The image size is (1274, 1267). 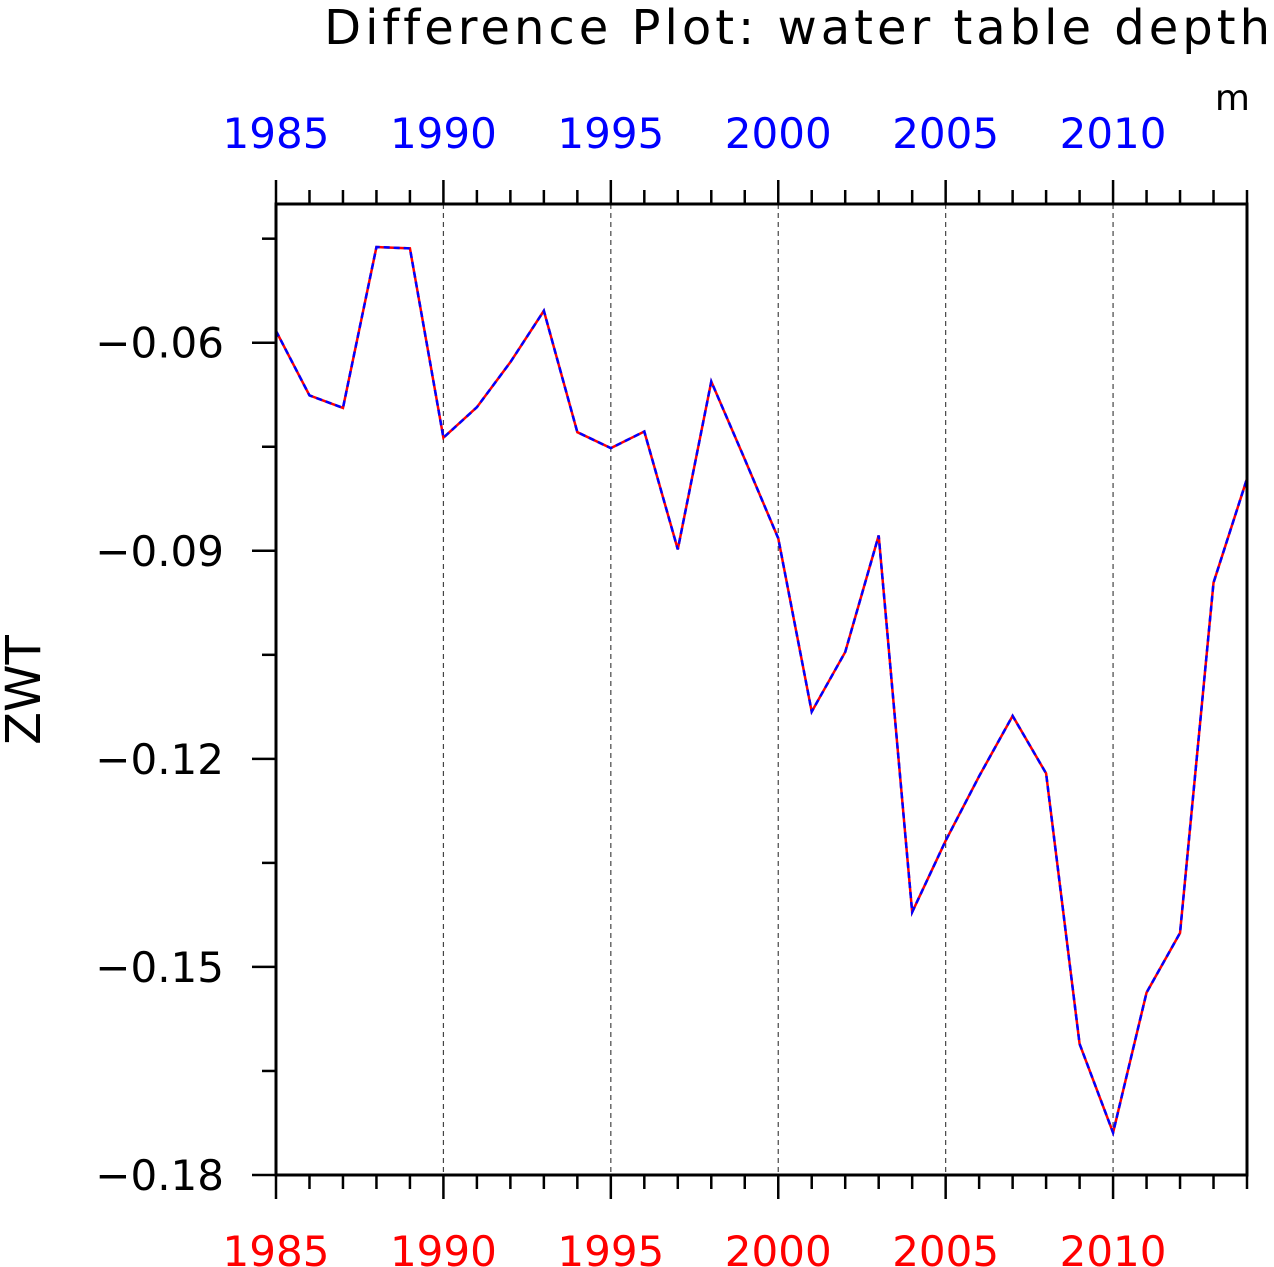 I want to click on y-tick-label: −0.15, so click(x=159, y=967).